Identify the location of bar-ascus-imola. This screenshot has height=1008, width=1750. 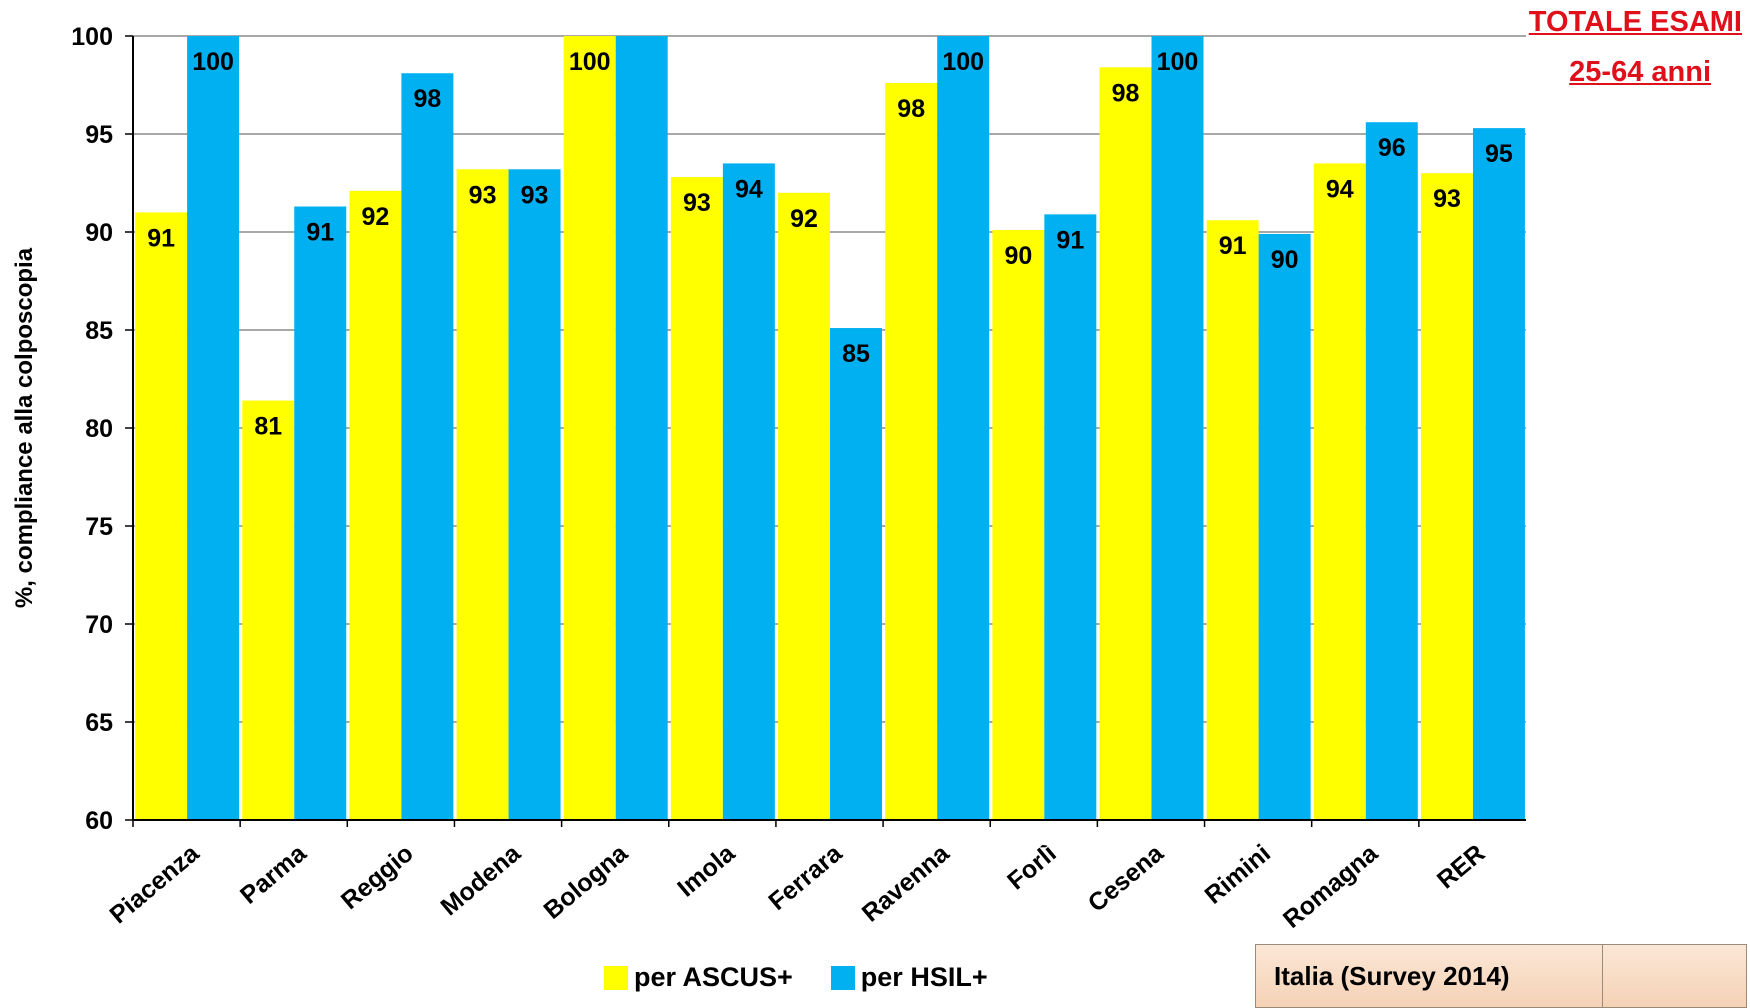
(696, 498).